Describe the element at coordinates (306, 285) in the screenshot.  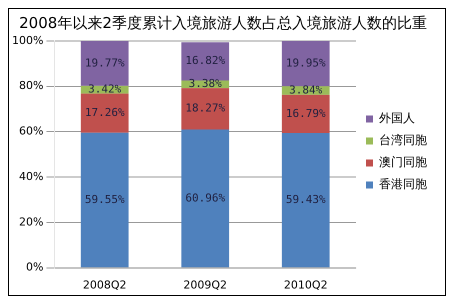
I see `x-tick-label: 2010Q2` at that location.